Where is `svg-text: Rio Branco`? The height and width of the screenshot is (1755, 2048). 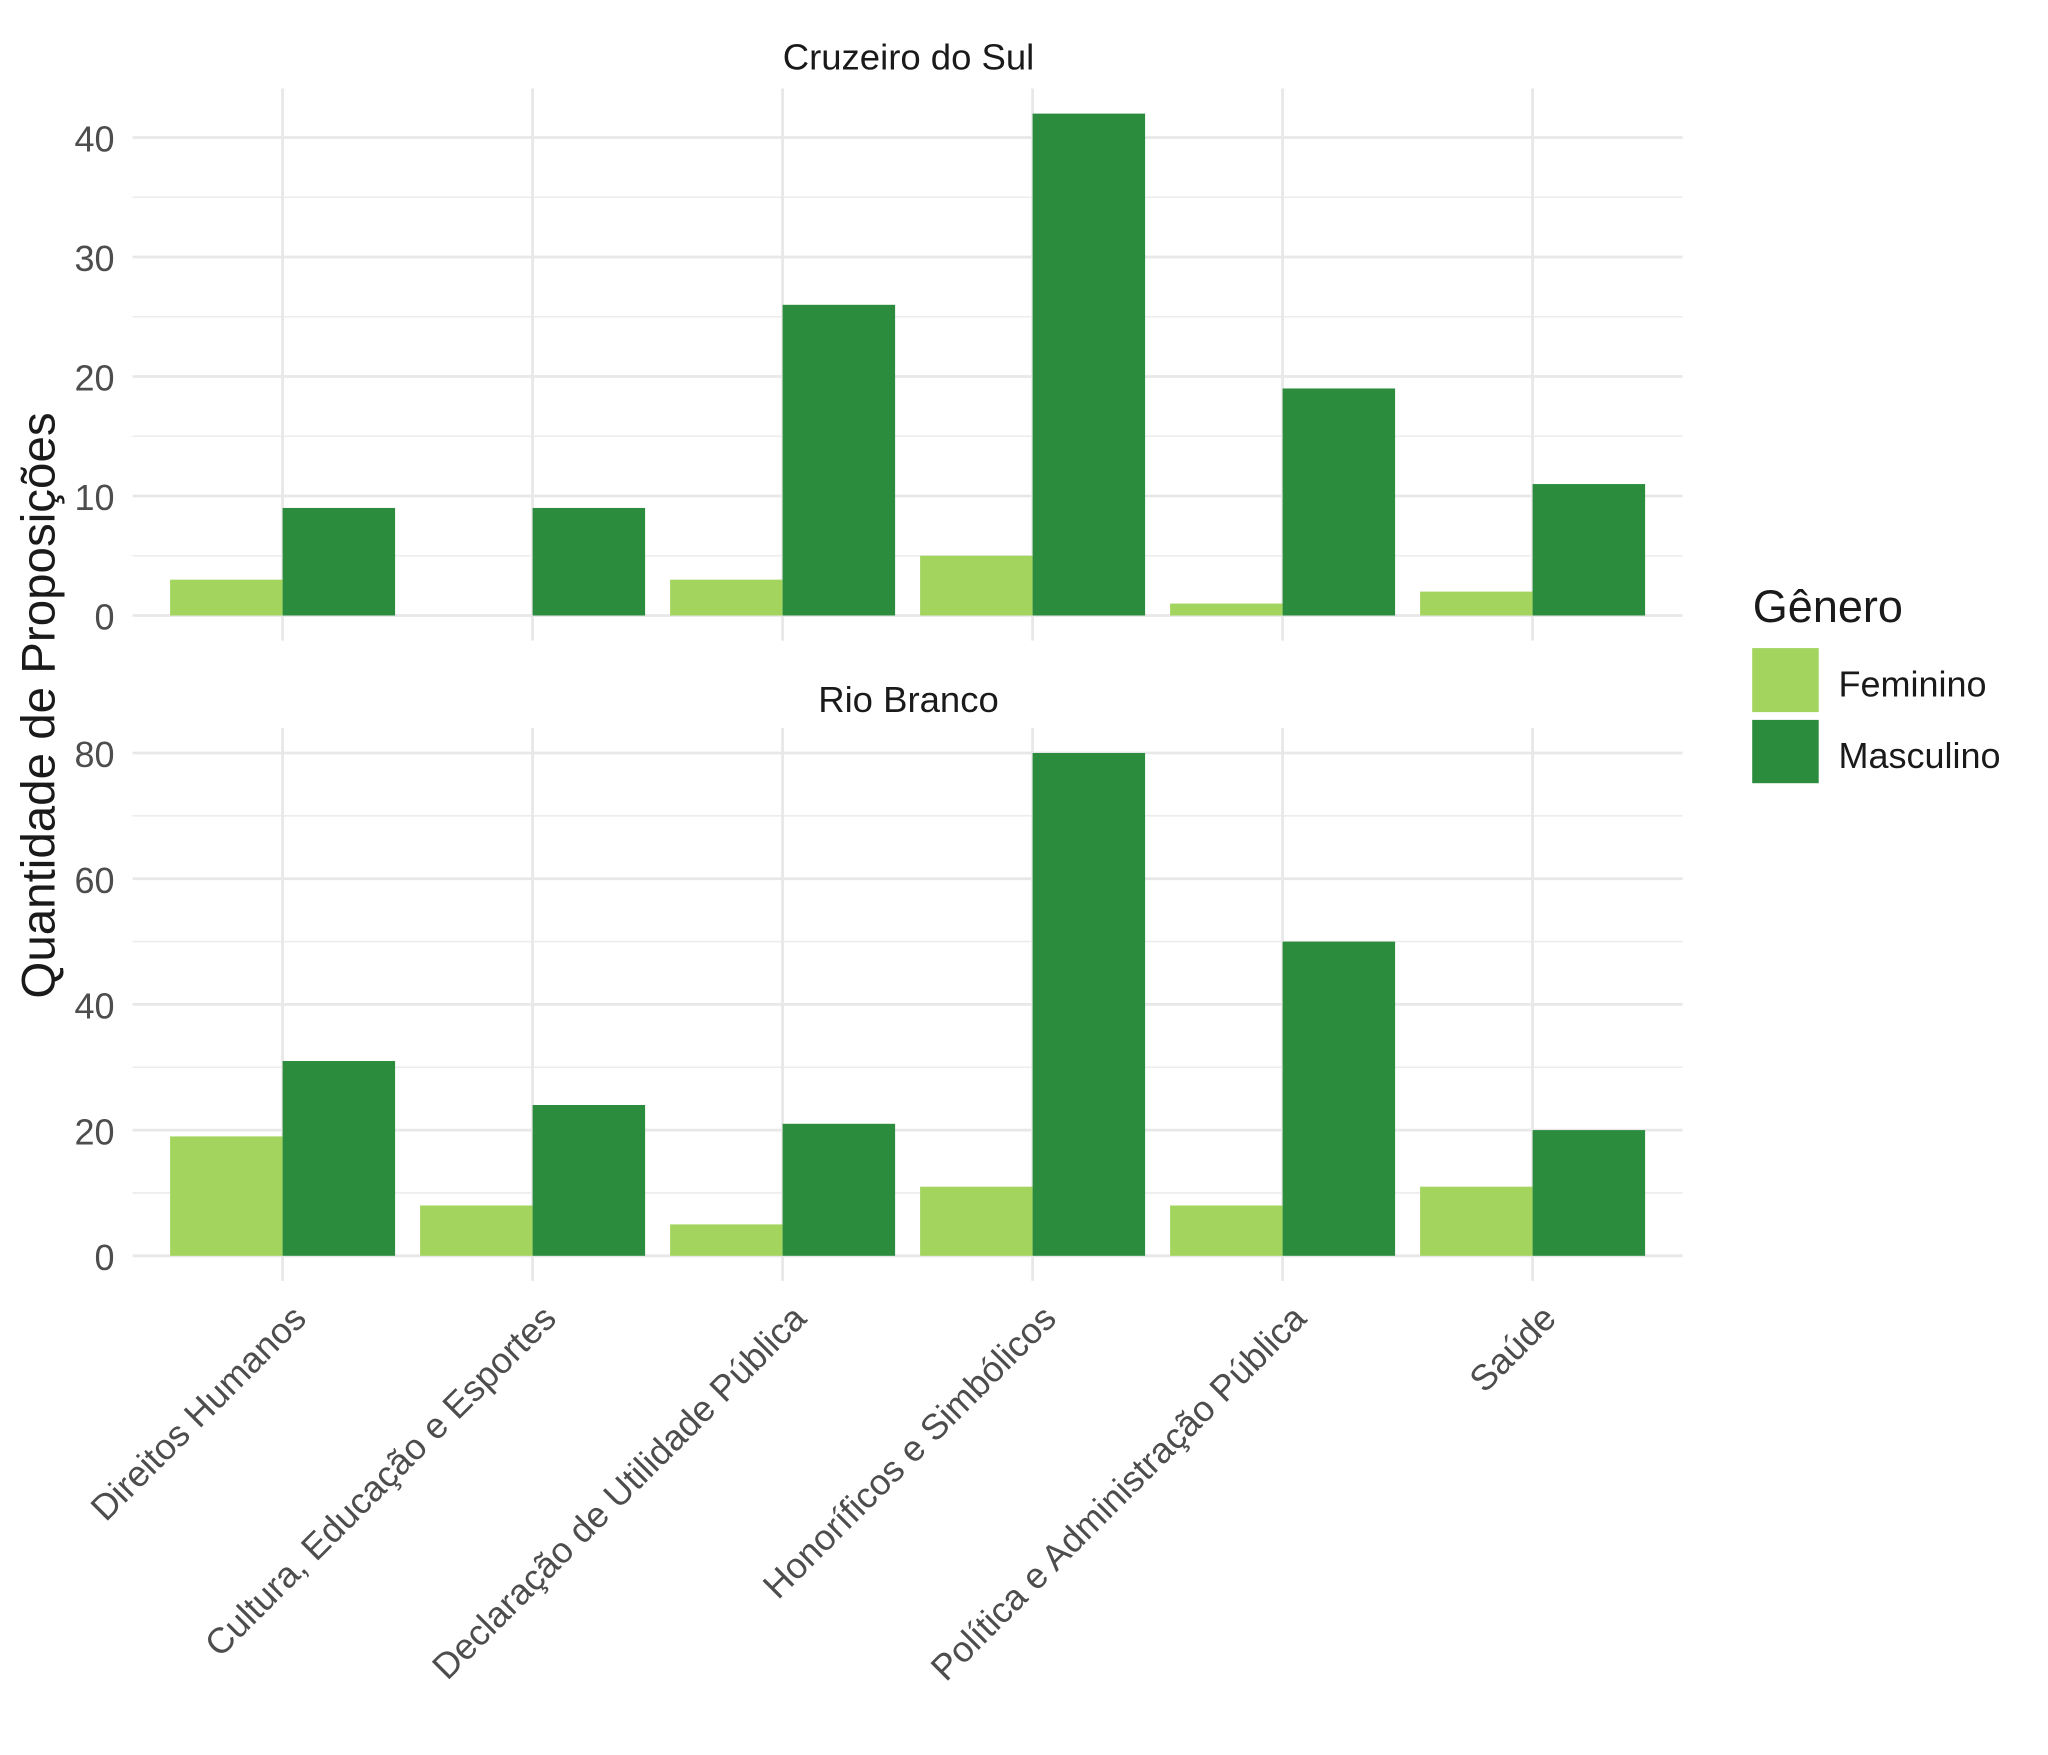
svg-text: Rio Branco is located at coordinates (908, 699).